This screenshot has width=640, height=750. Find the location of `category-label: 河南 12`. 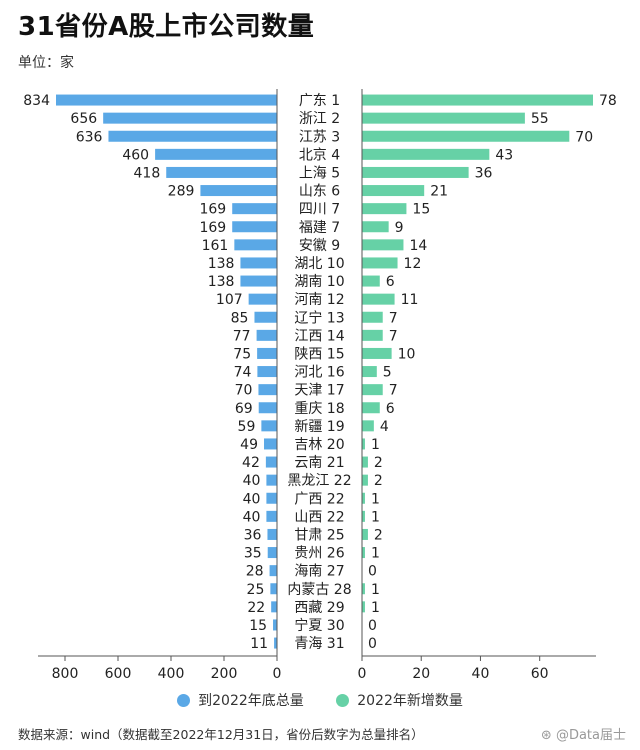

category-label: 河南 12 is located at coordinates (319, 300).